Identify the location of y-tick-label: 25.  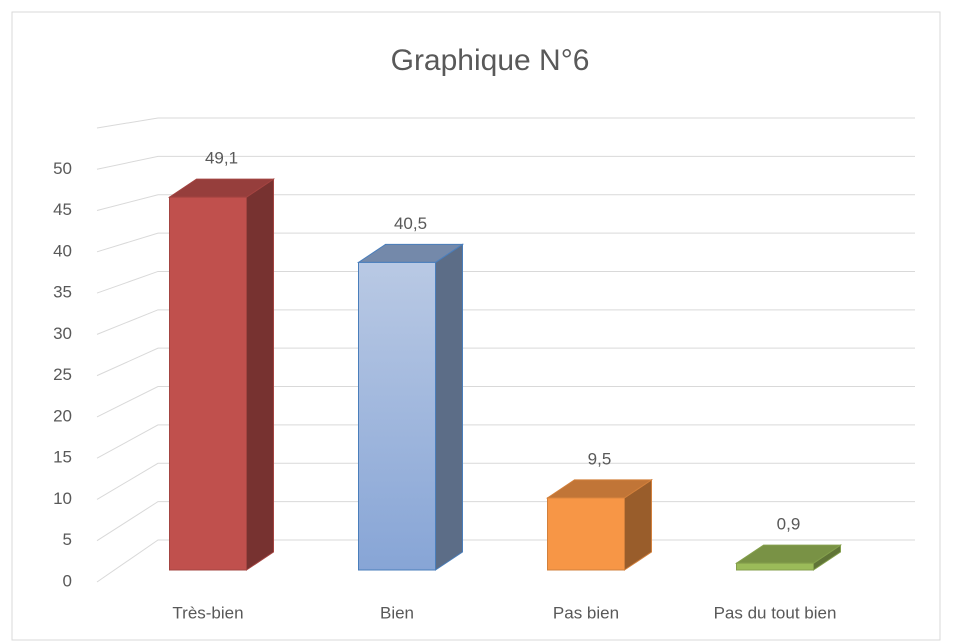
(62, 374).